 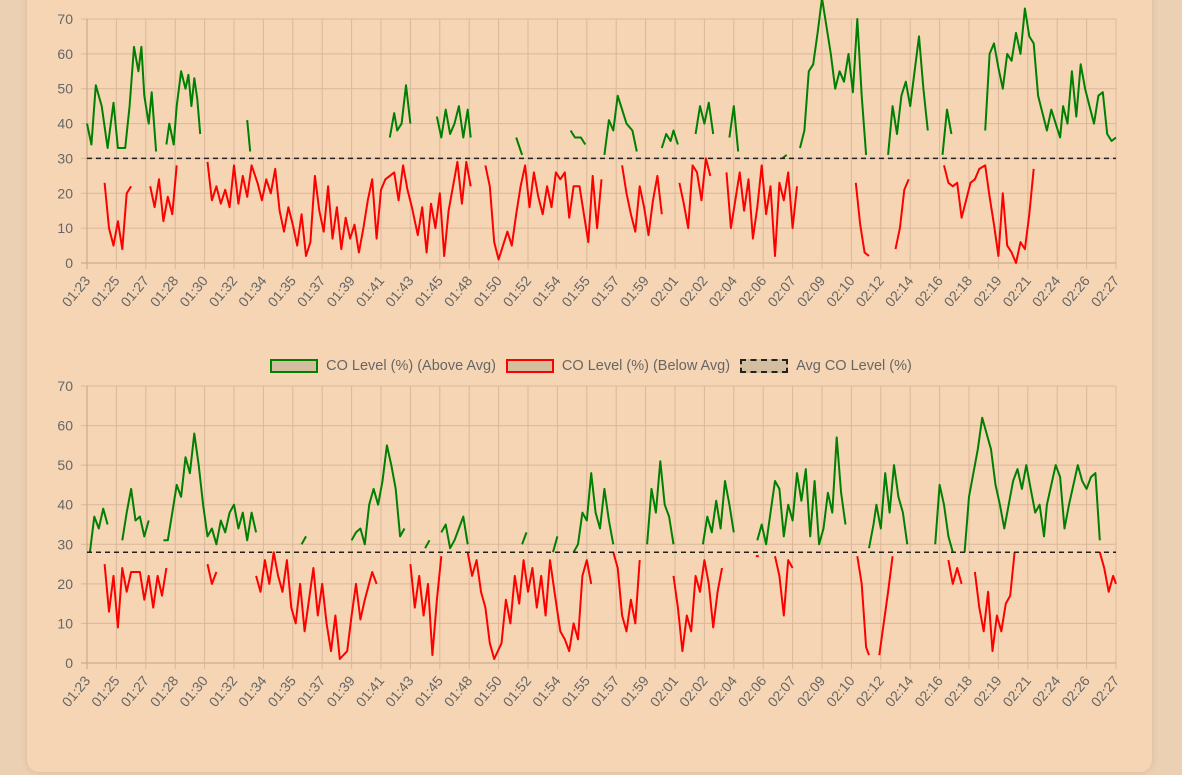 What do you see at coordinates (854, 366) in the screenshot?
I see `legend-label-avg: Avg CO Level (%)` at bounding box center [854, 366].